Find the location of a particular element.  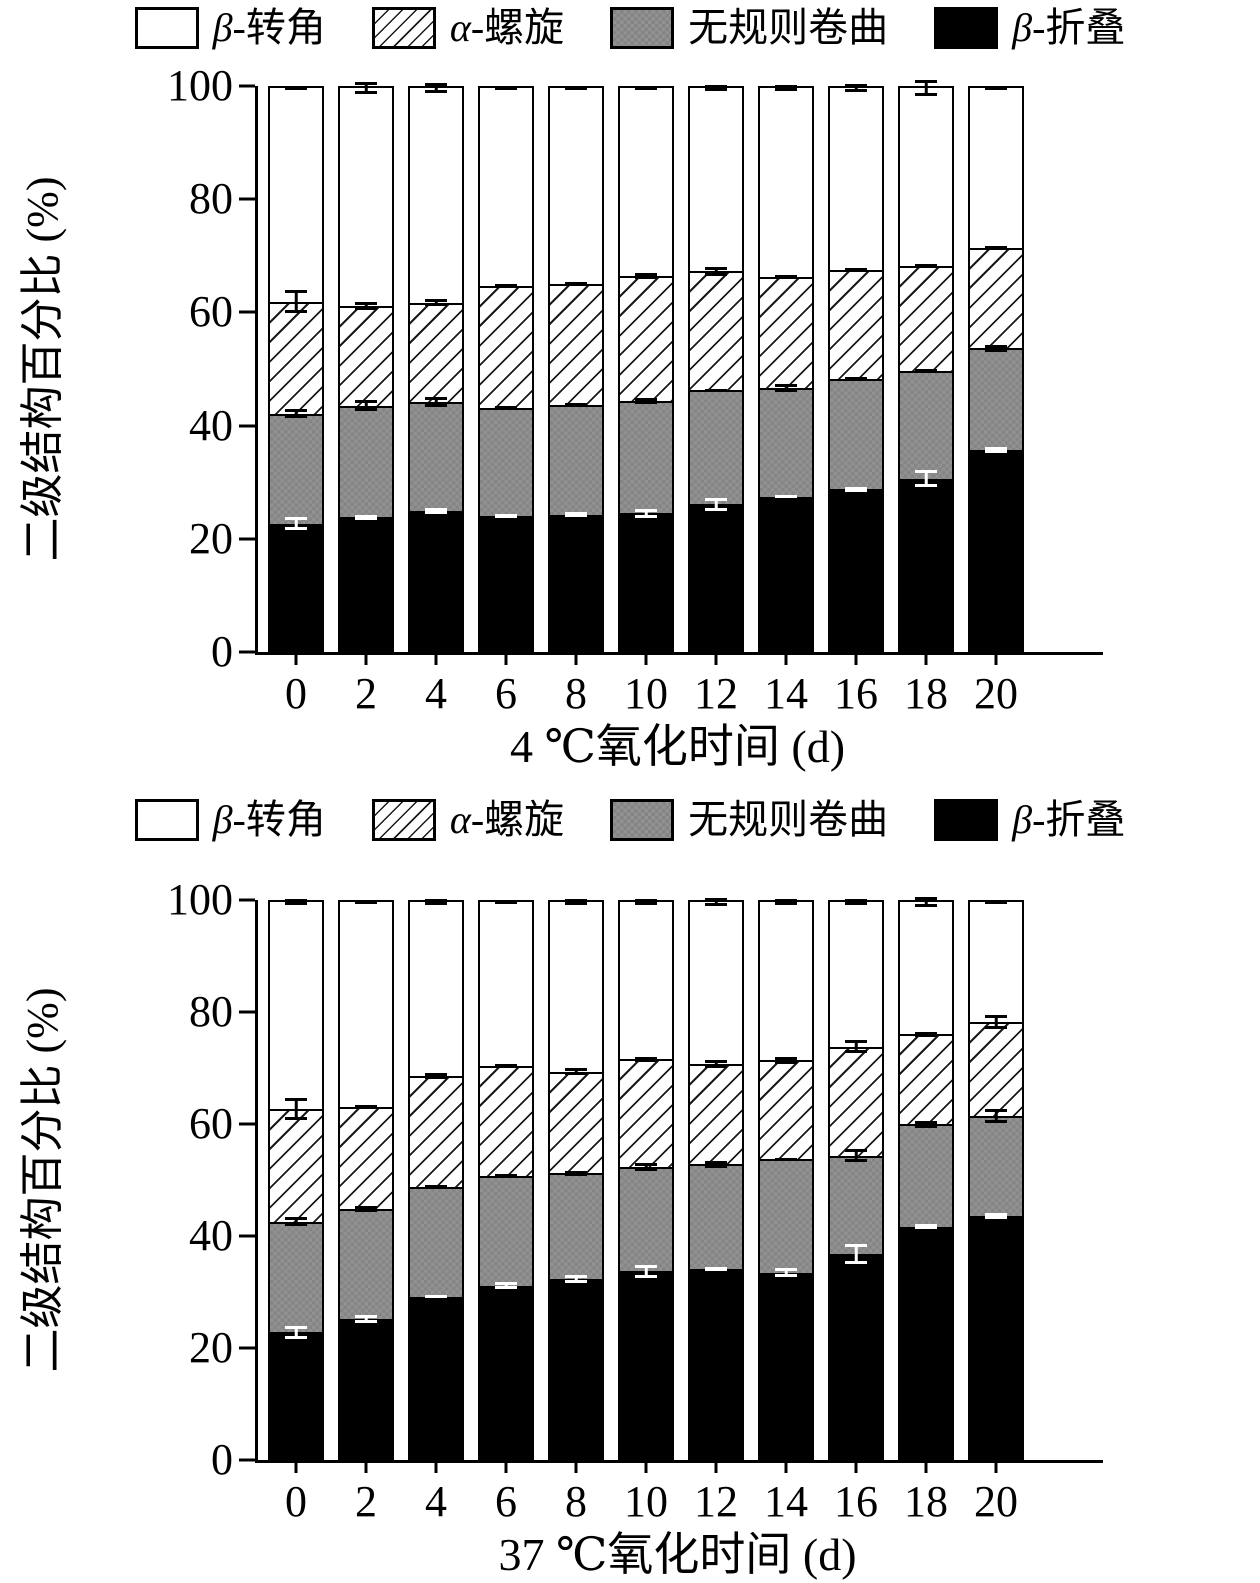

y-tick-label: 80 is located at coordinates (211, 1011).